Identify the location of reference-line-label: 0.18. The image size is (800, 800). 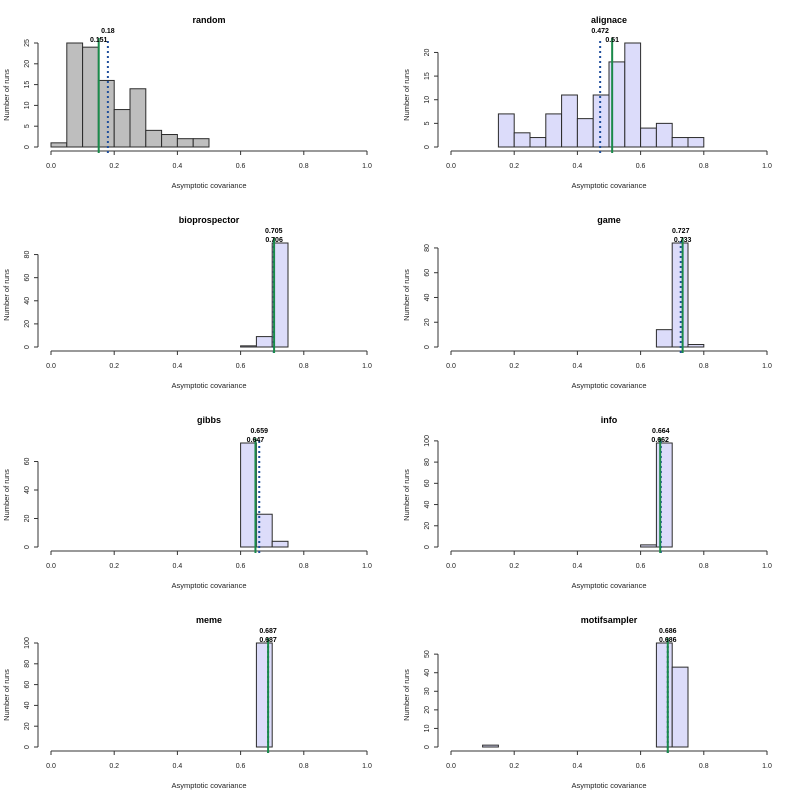
(108, 31).